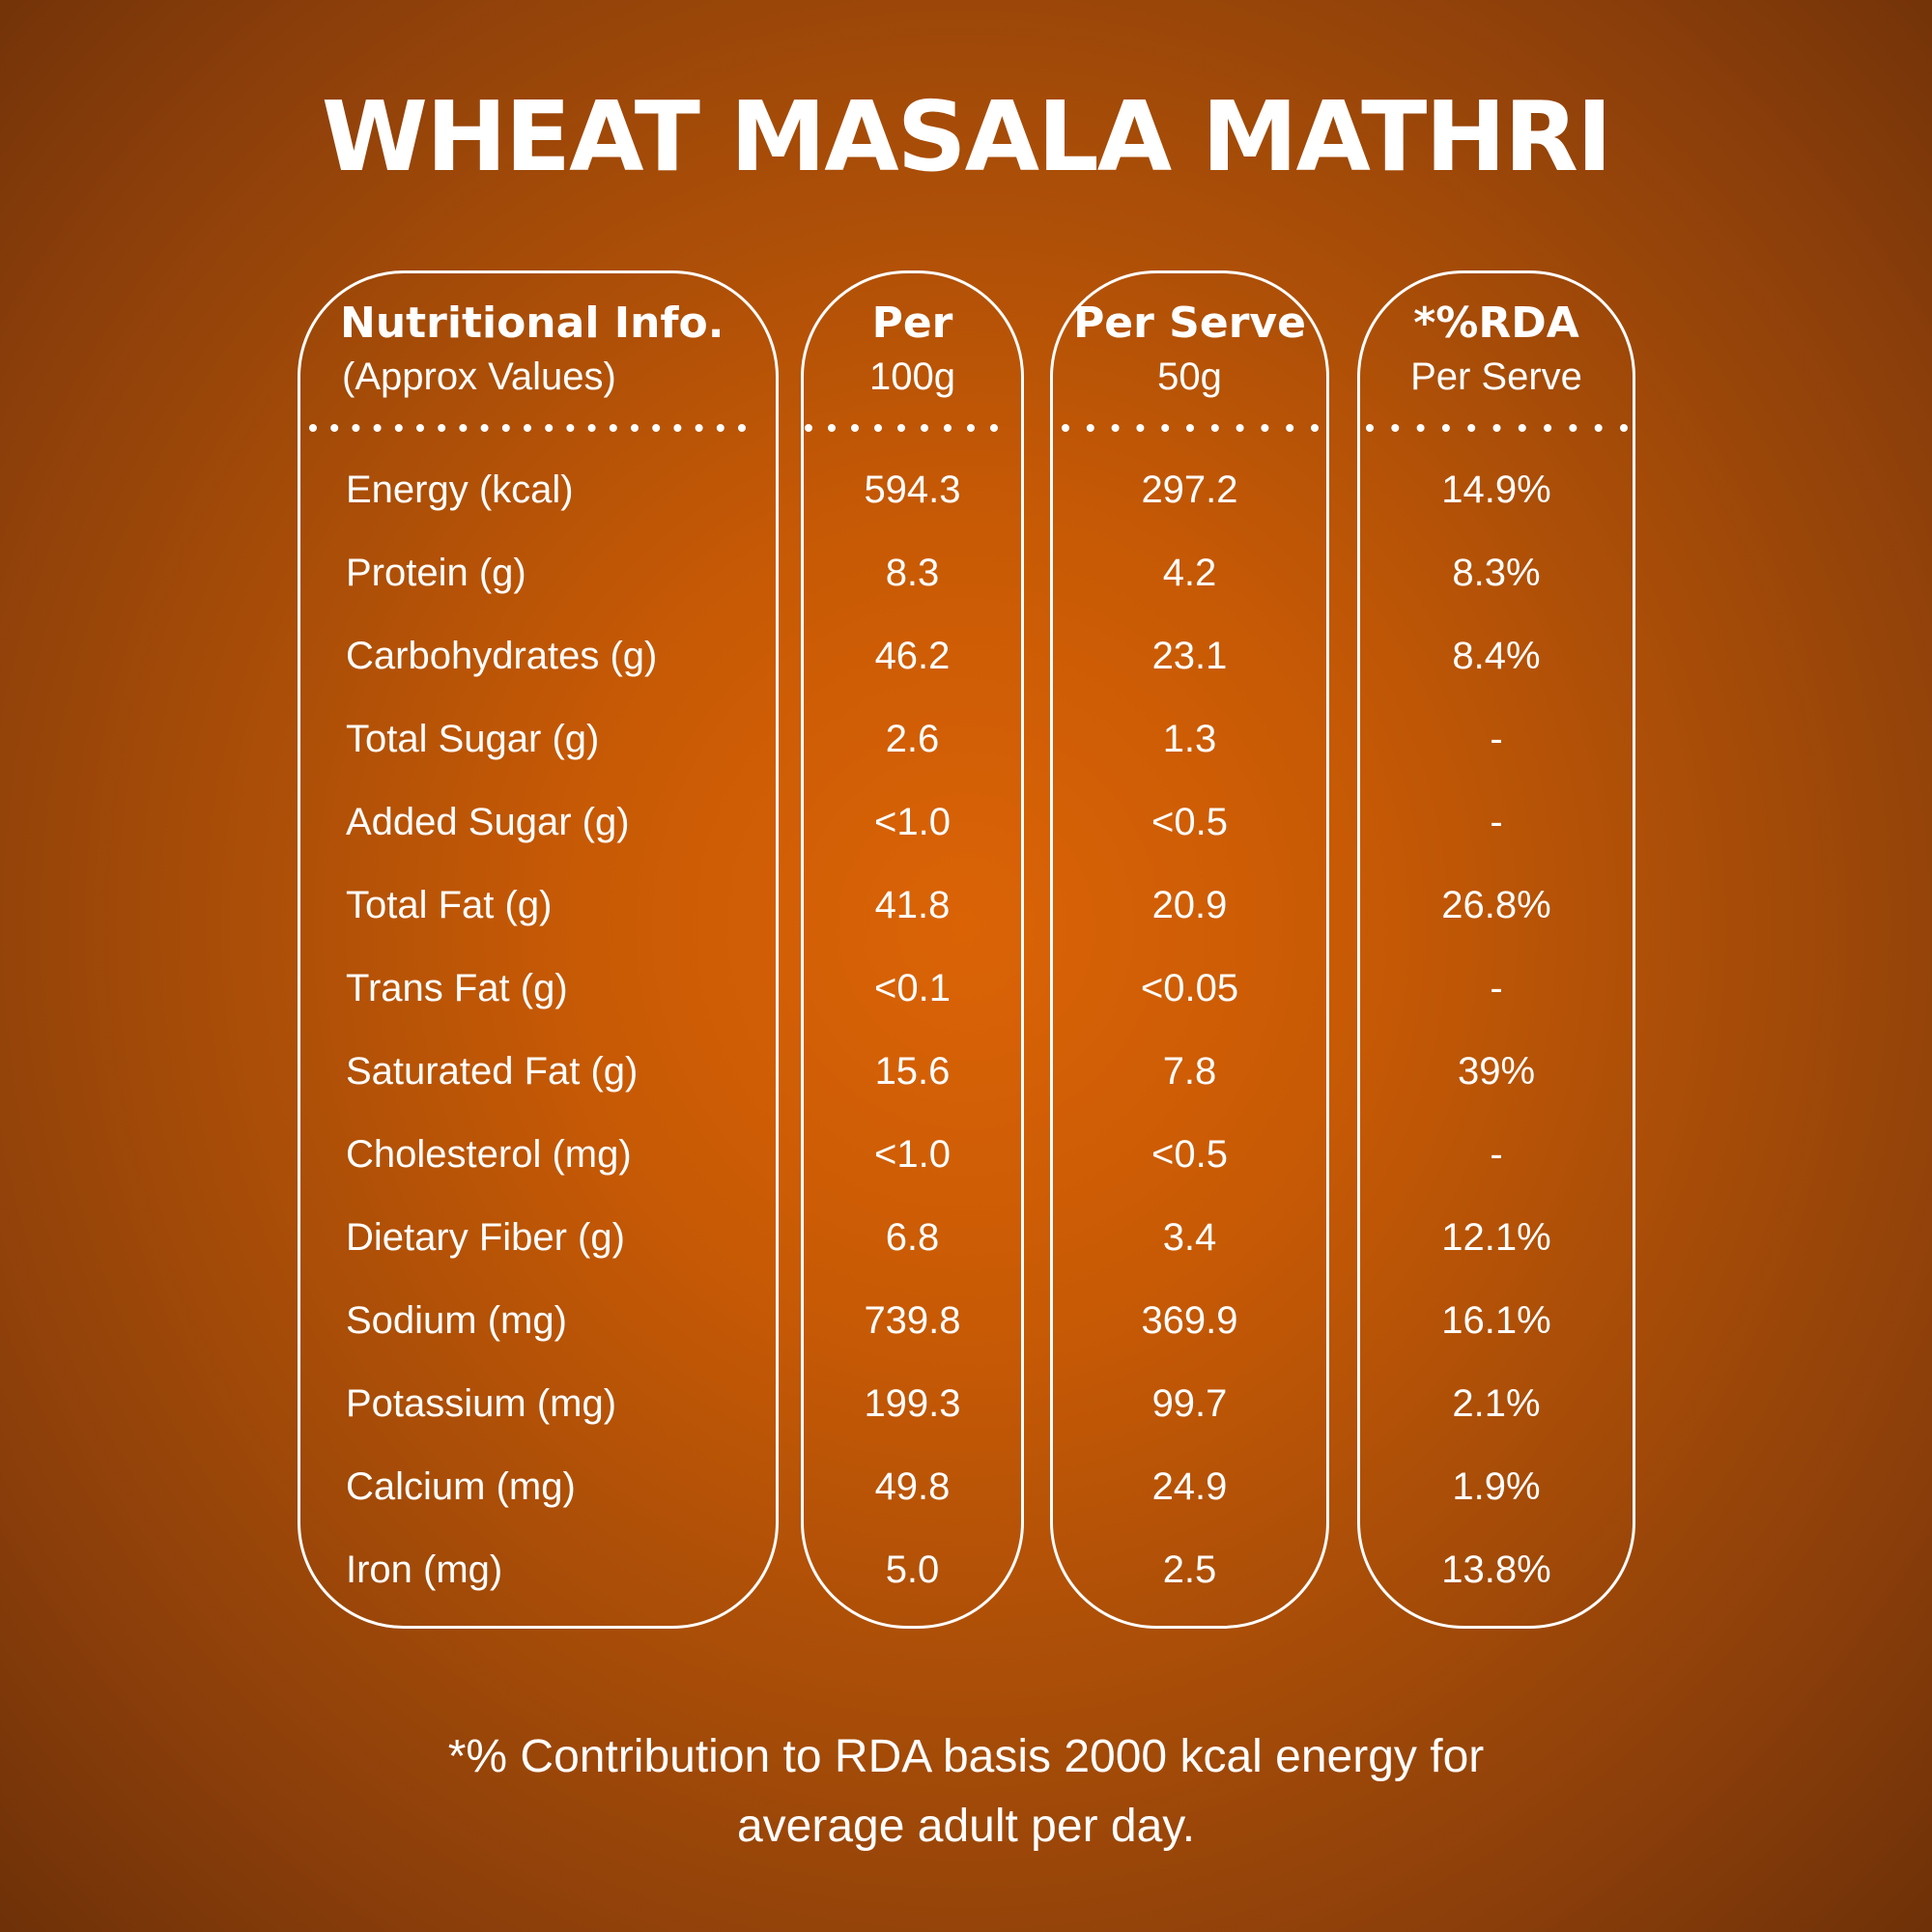 The height and width of the screenshot is (1932, 1932). What do you see at coordinates (1189, 905) in the screenshot?
I see `per-serve-value: 20.9` at bounding box center [1189, 905].